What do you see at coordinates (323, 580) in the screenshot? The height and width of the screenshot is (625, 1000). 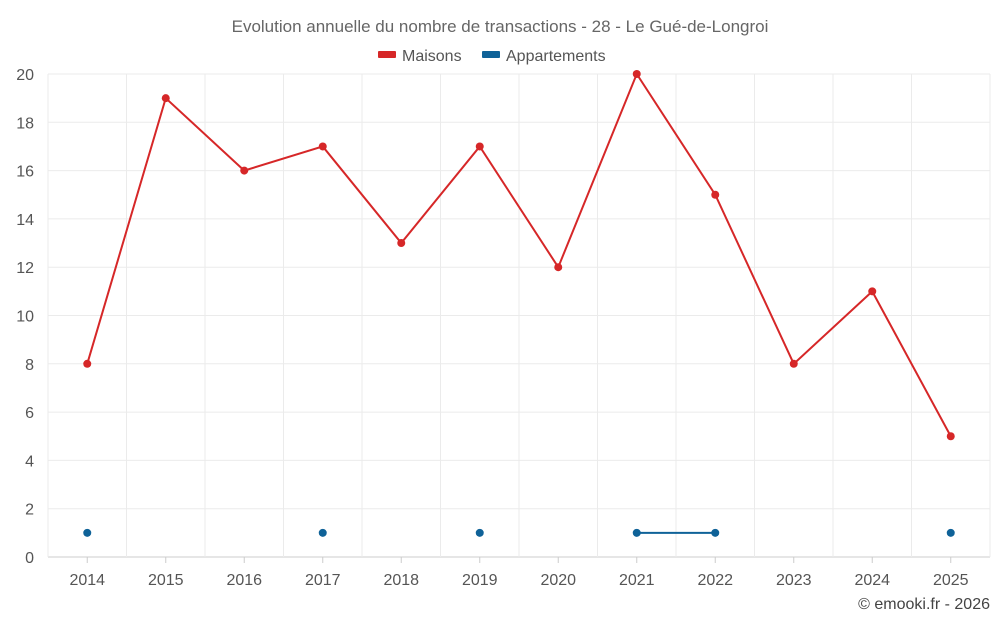 I see `x-tick-label: 2017` at bounding box center [323, 580].